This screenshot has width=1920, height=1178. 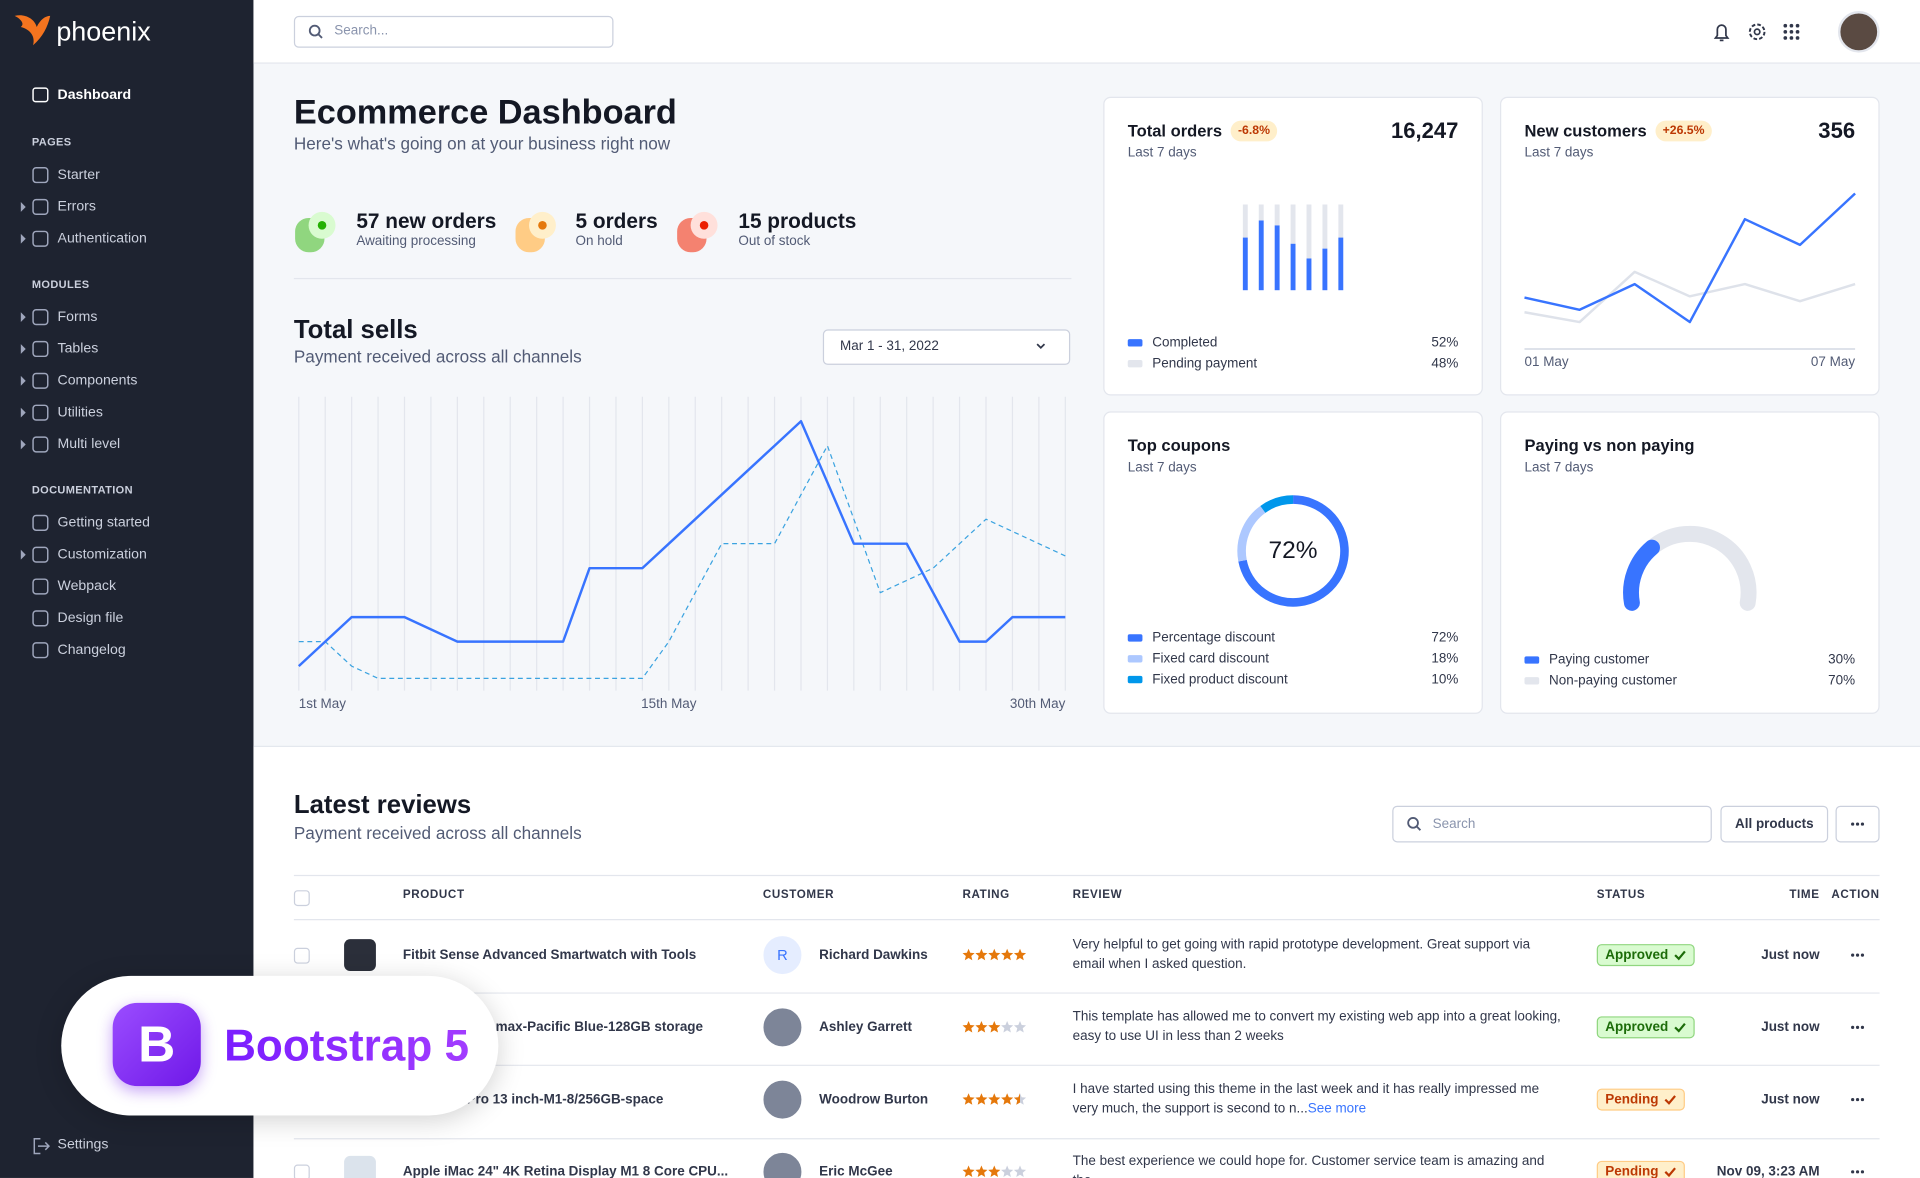 What do you see at coordinates (87, 586) in the screenshot?
I see `nav-item: Webpack` at bounding box center [87, 586].